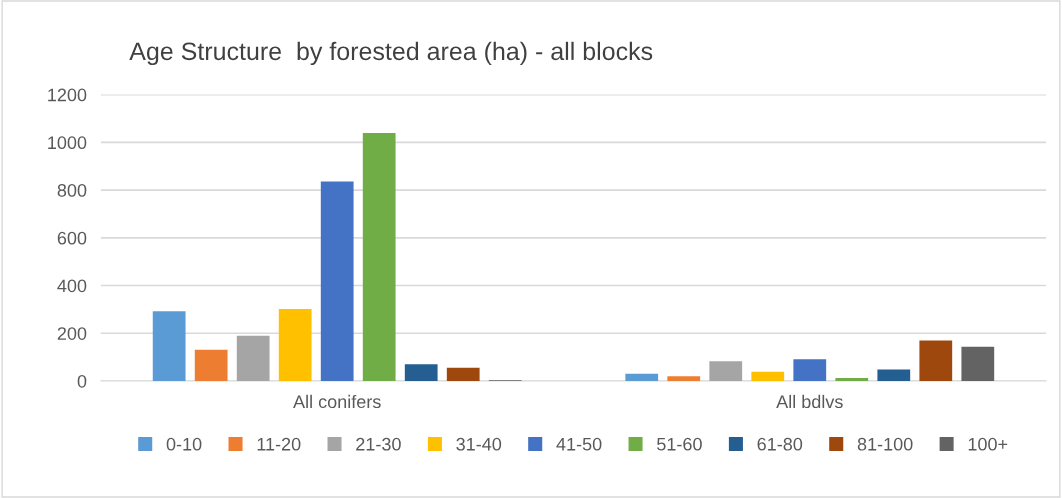 Image resolution: width=1062 pixels, height=498 pixels. I want to click on legend-label: 31-40, so click(479, 444).